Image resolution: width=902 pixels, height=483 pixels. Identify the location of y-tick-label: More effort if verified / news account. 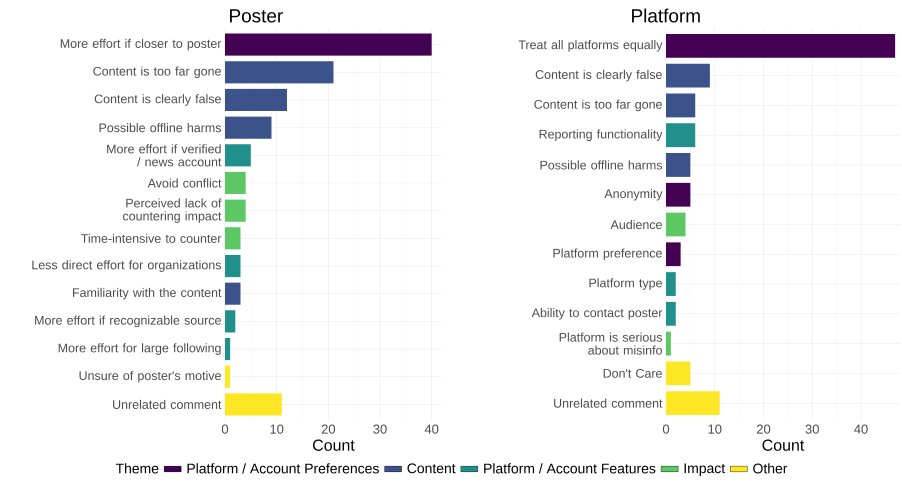
(164, 155).